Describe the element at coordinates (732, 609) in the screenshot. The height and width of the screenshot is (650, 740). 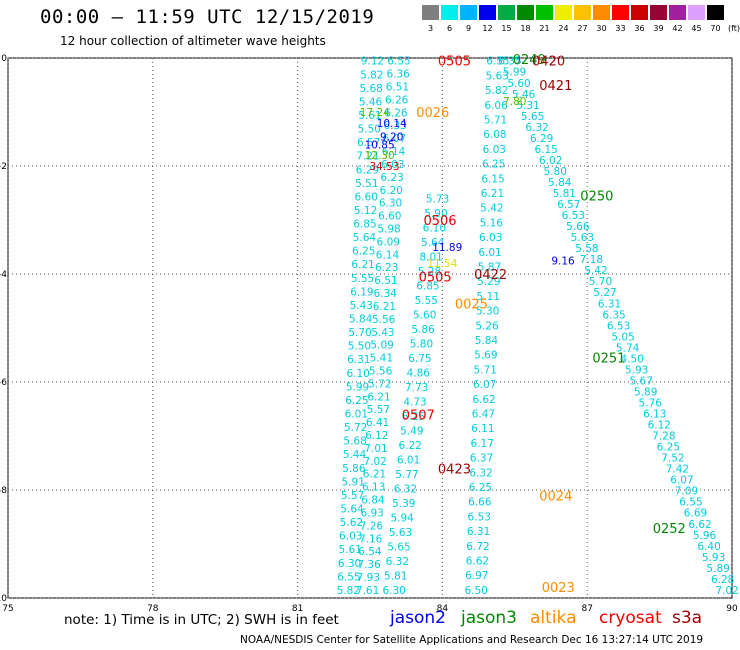
I see `x-tick-label: 90` at that location.